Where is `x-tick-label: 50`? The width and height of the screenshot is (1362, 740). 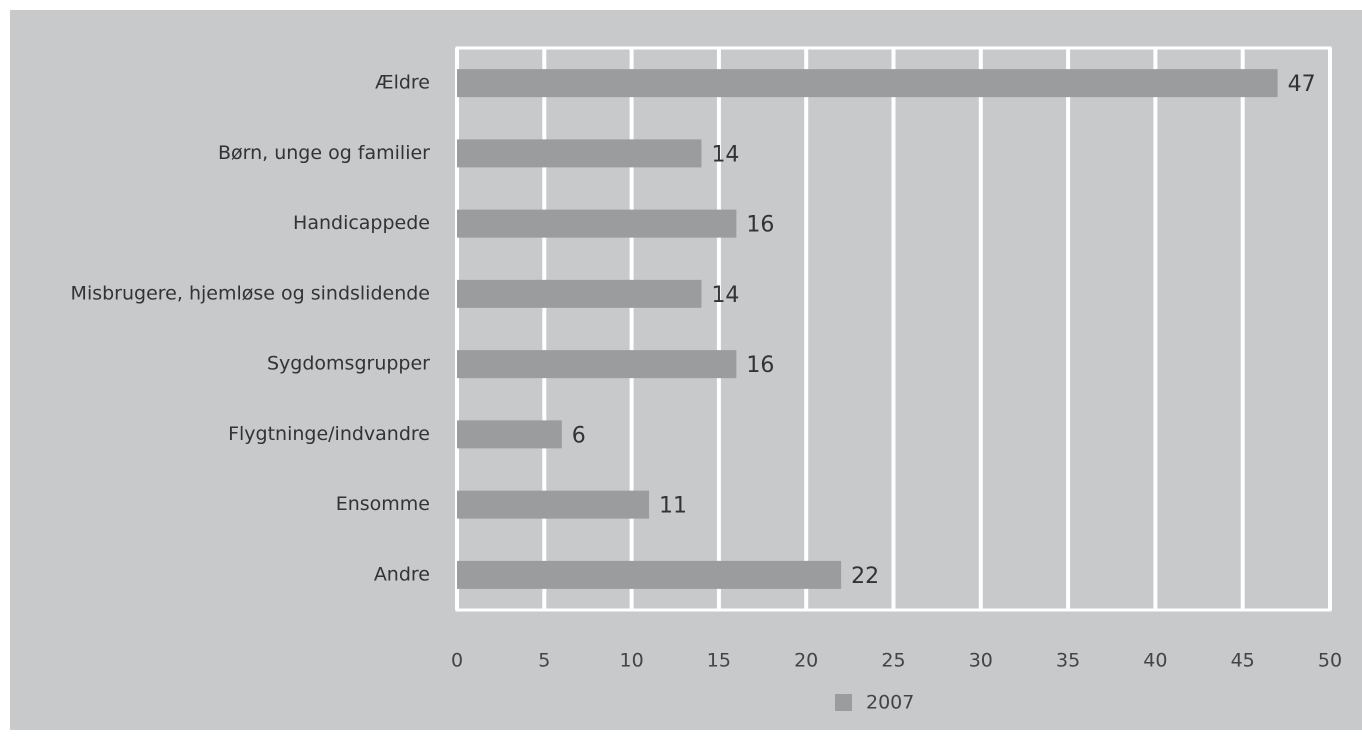
x-tick-label: 50 is located at coordinates (1330, 661).